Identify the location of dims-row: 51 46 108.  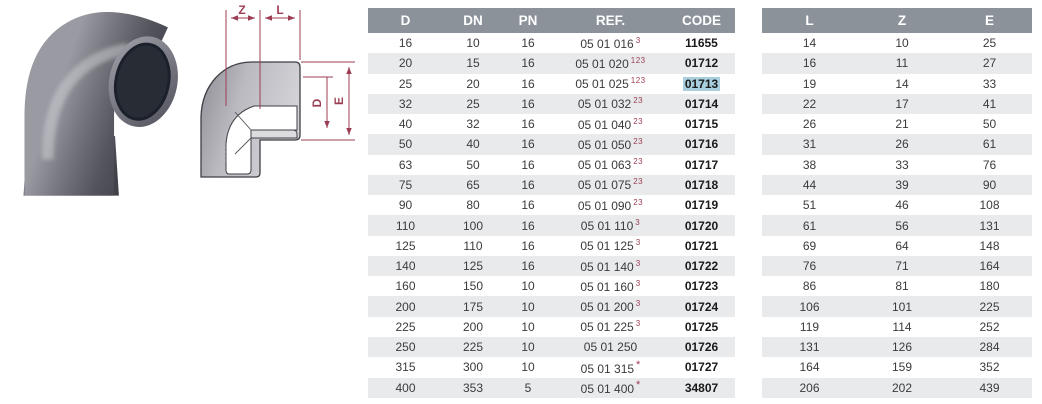
(897, 205).